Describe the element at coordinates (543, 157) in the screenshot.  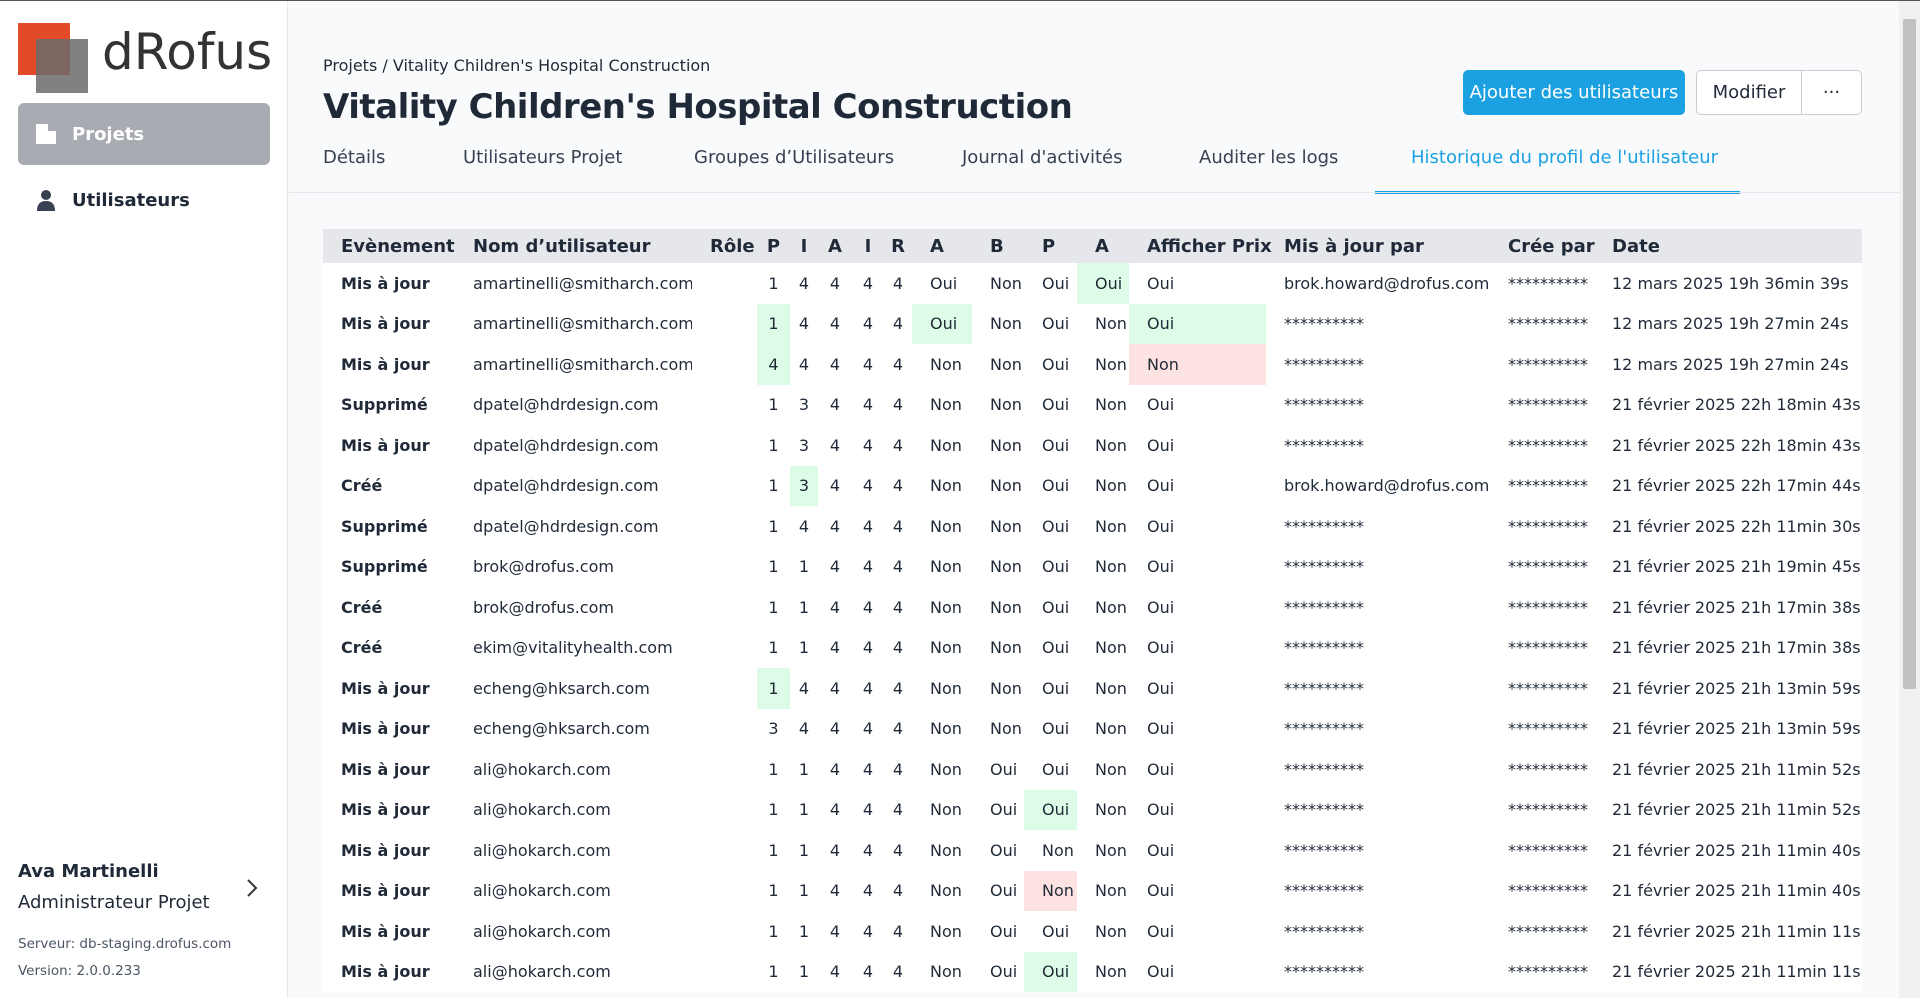
I see `tab: Utilisateurs Projet` at that location.